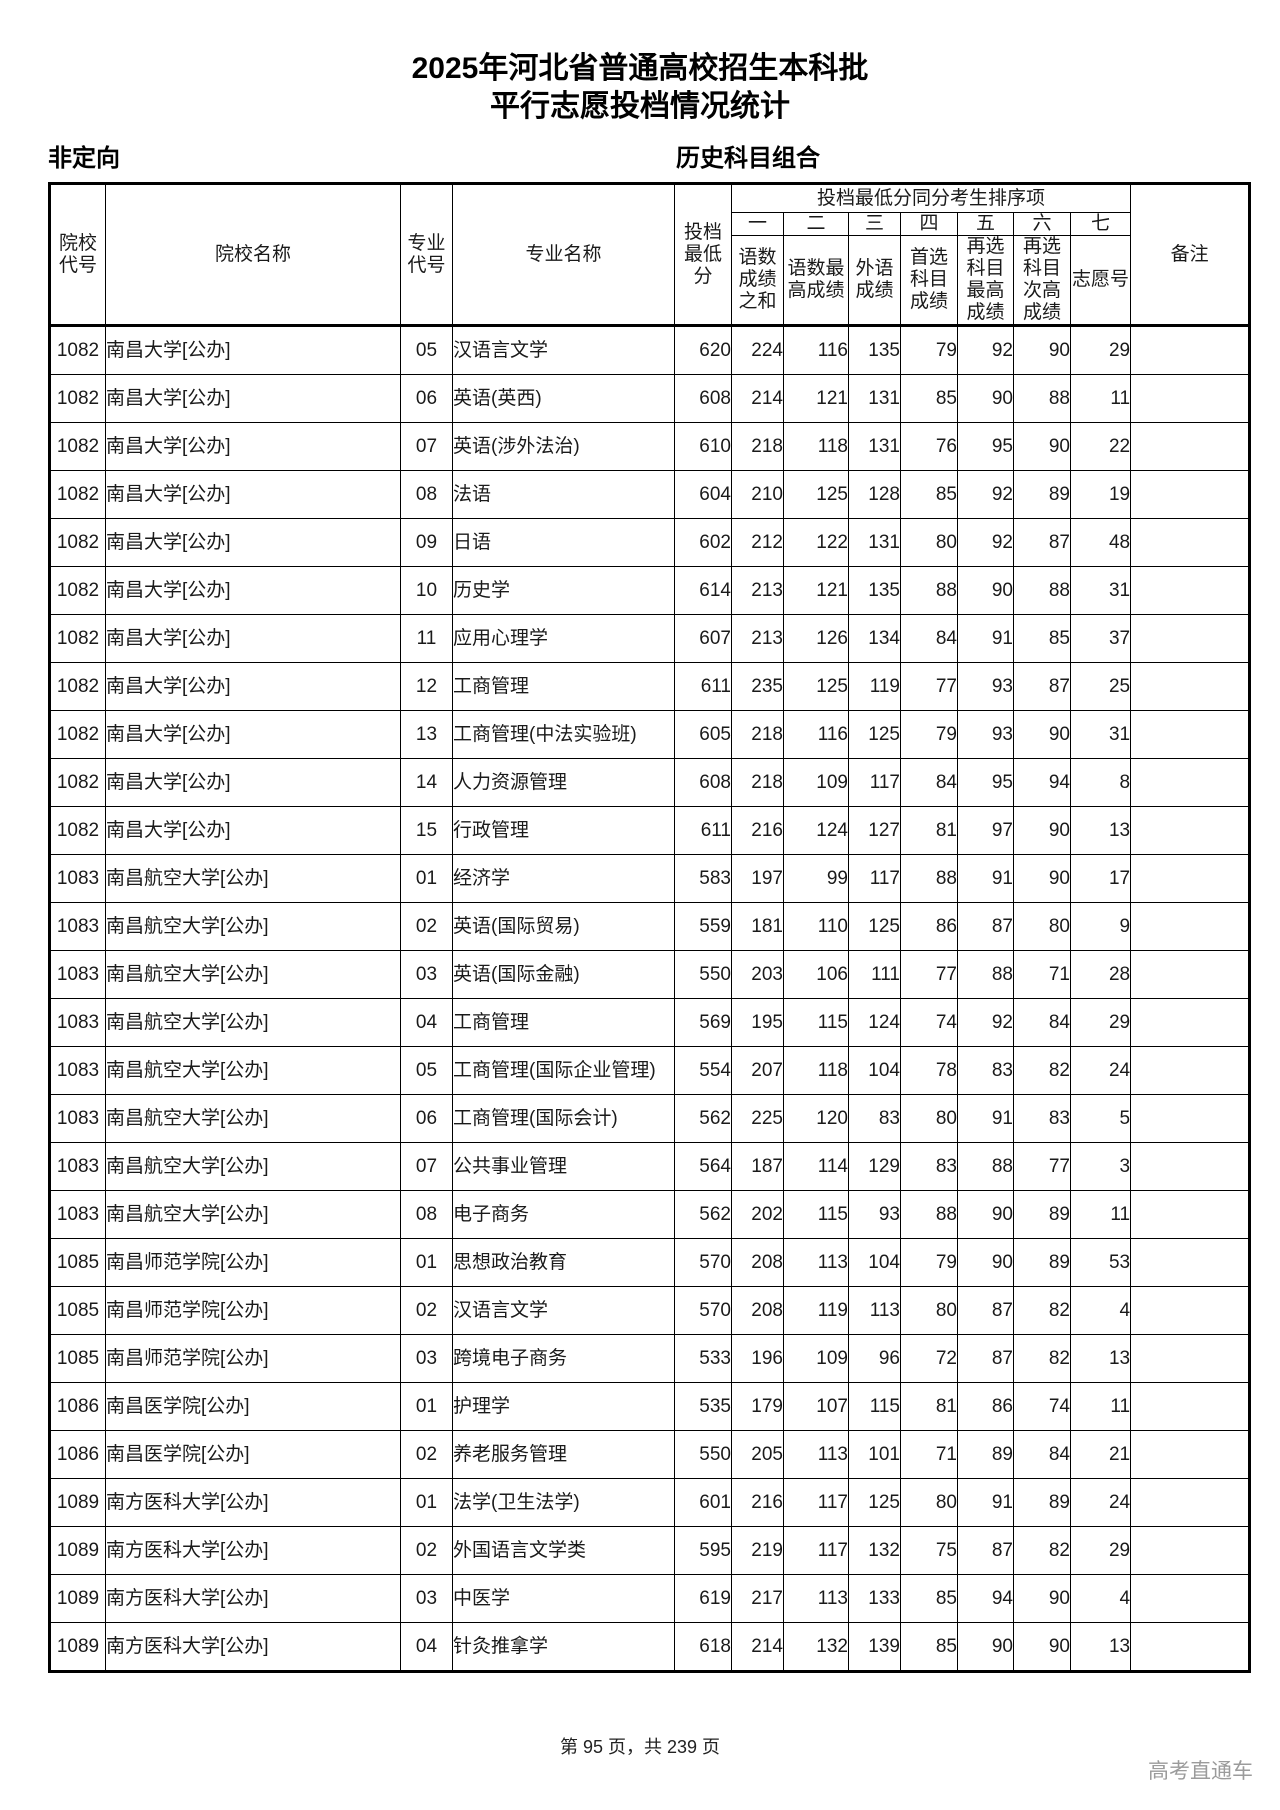 This screenshot has width=1280, height=1810. I want to click on header-tiebreak-label-2: 语数最高成绩, so click(816, 280).